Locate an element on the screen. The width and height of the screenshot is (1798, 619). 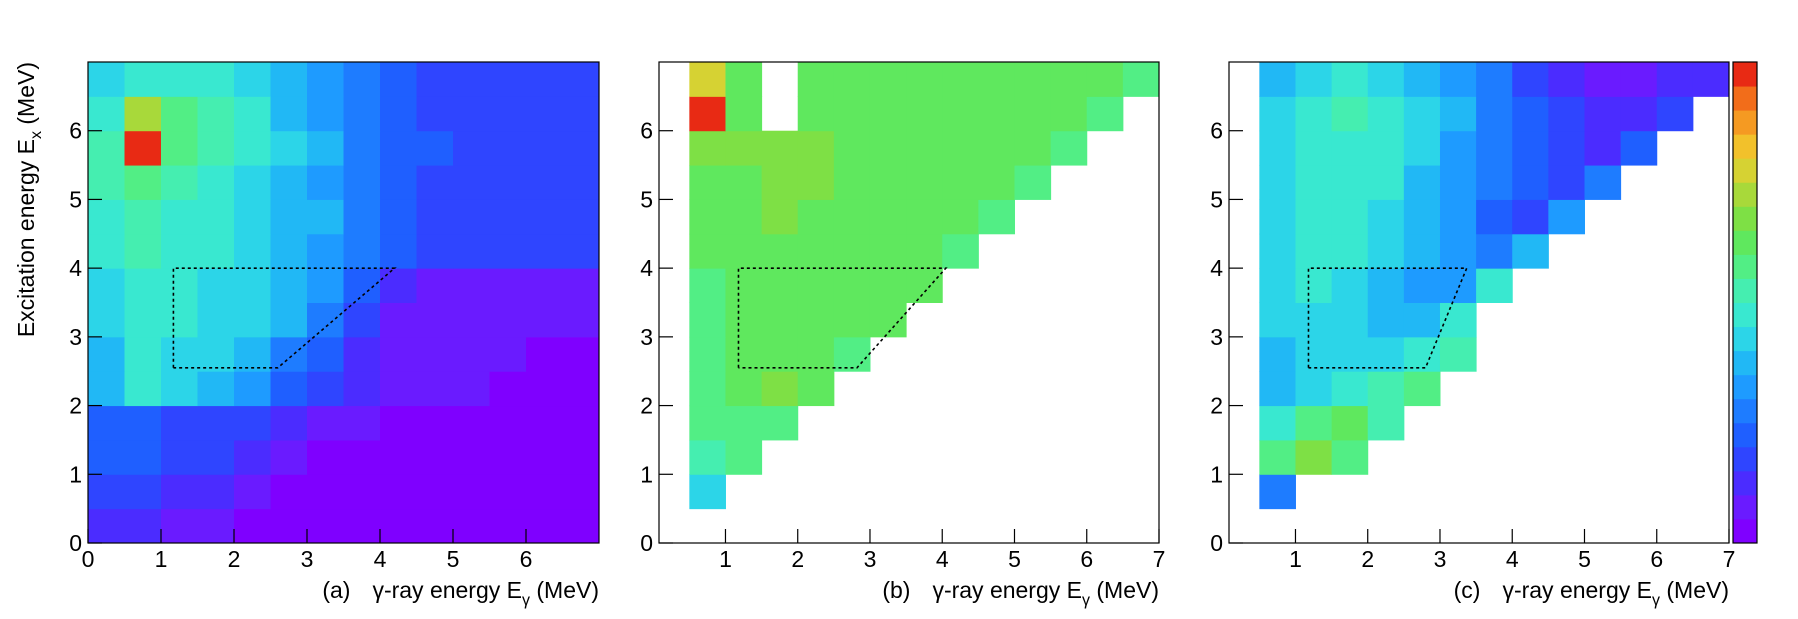
x-label-unit: (MeV) is located at coordinates (564, 590).